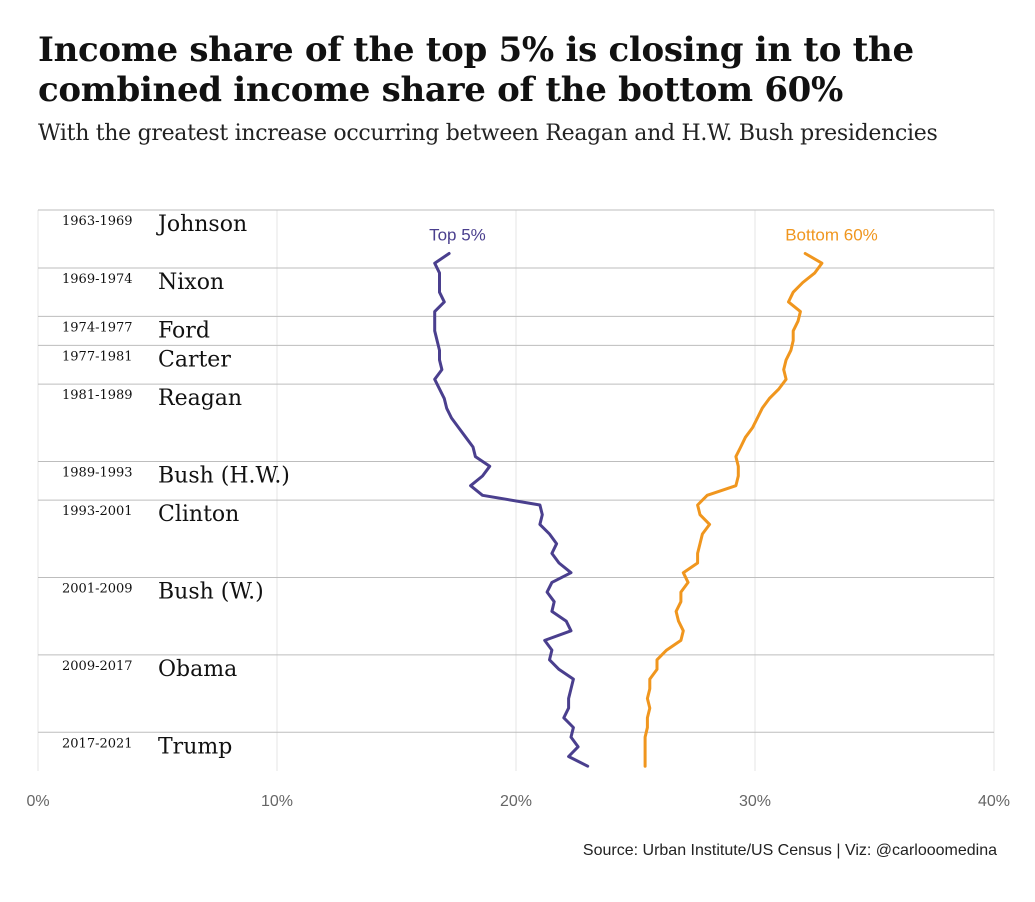 Image resolution: width=1035 pixels, height=902 pixels. I want to click on presidency-name-9: Trump, so click(195, 746).